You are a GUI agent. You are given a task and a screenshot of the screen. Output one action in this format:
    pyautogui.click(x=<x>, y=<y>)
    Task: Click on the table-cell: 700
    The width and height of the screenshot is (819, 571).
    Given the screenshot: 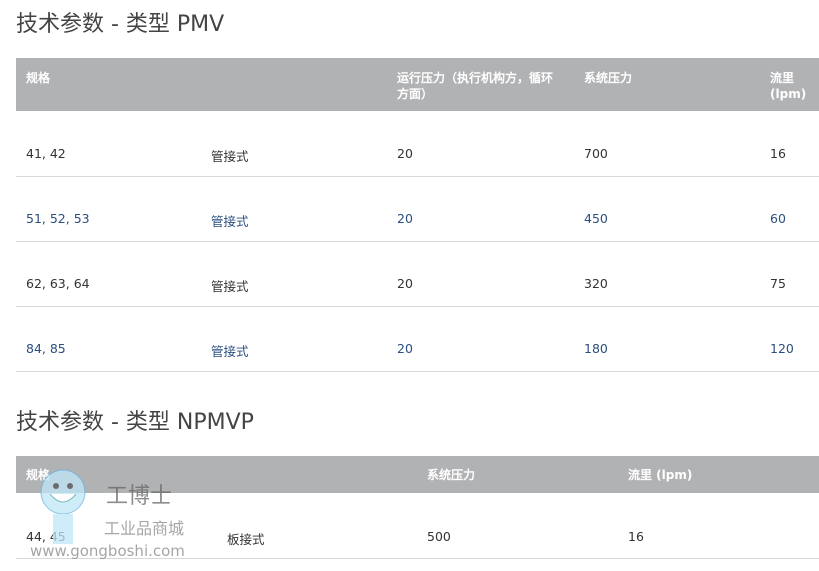 What is the action you would take?
    pyautogui.click(x=596, y=153)
    